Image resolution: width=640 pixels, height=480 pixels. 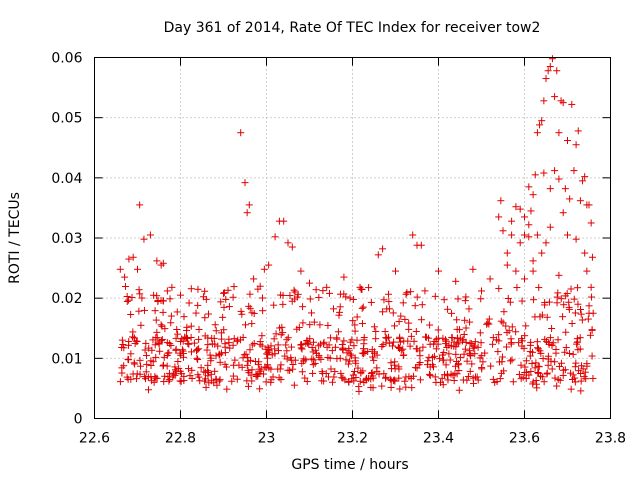 What do you see at coordinates (524, 439) in the screenshot?
I see `x-tick-label: 23.6` at bounding box center [524, 439].